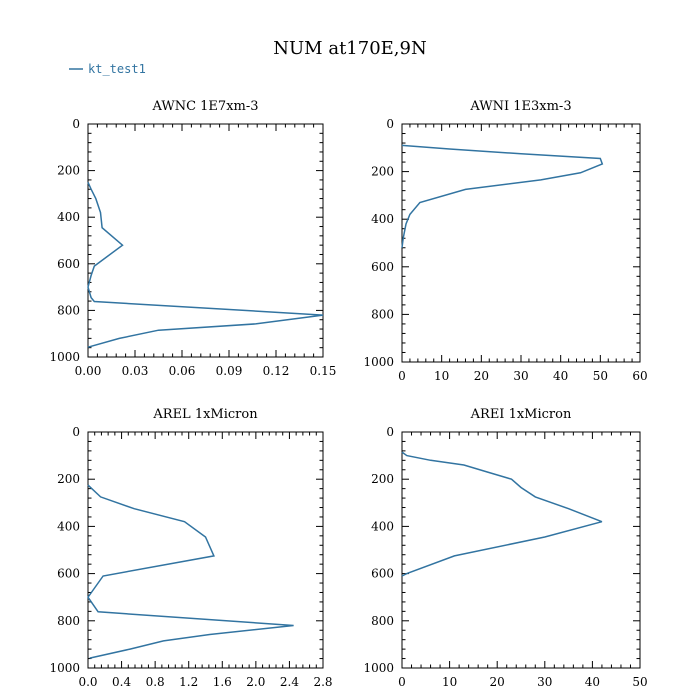 This screenshot has width=700, height=700. Describe the element at coordinates (520, 106) in the screenshot. I see `panel-title: AWNI 1E3xm-3` at that location.